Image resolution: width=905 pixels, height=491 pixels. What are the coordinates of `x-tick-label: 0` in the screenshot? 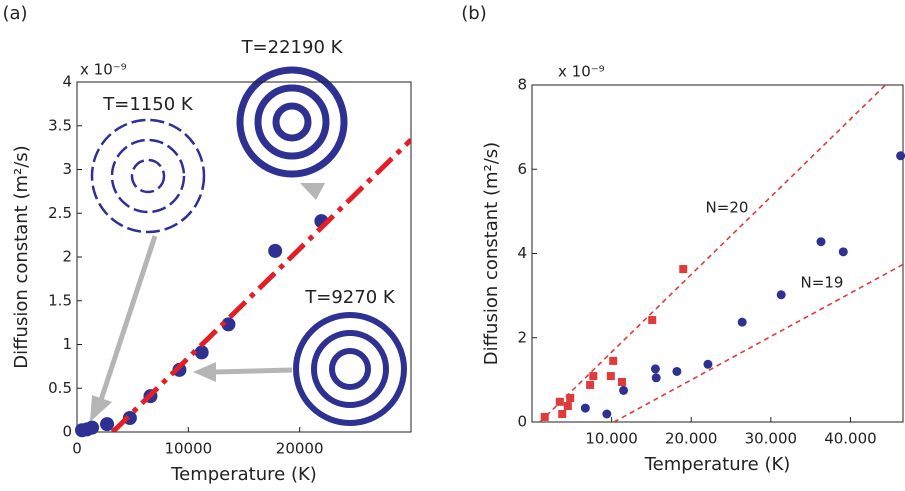 It's located at (77, 449).